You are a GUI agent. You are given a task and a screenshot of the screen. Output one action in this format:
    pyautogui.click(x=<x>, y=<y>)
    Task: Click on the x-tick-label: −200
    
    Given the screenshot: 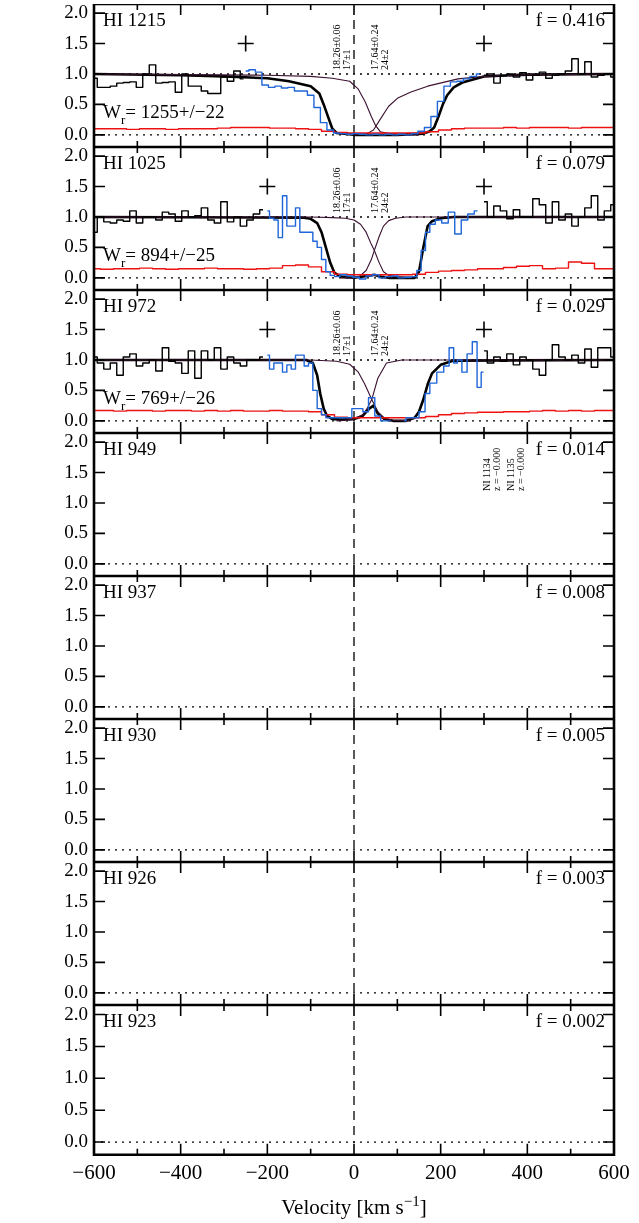 What is the action you would take?
    pyautogui.click(x=267, y=1171)
    